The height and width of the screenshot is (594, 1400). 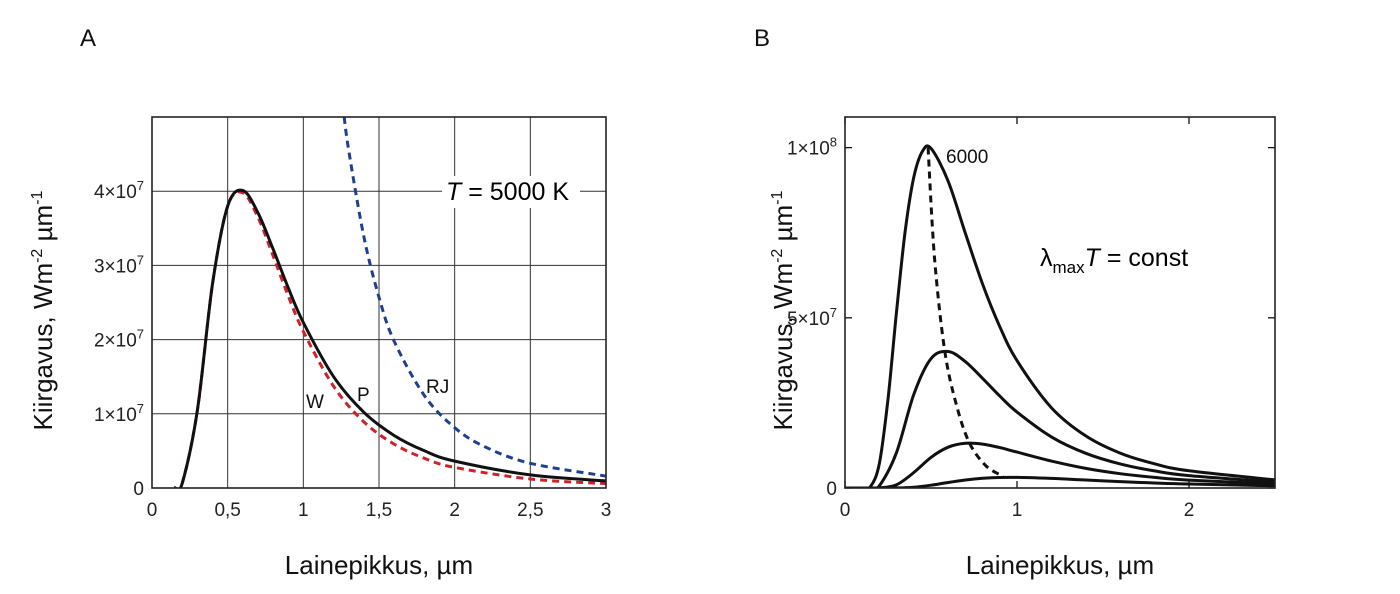 I want to click on x-tick-label: 0,5, so click(x=227, y=510).